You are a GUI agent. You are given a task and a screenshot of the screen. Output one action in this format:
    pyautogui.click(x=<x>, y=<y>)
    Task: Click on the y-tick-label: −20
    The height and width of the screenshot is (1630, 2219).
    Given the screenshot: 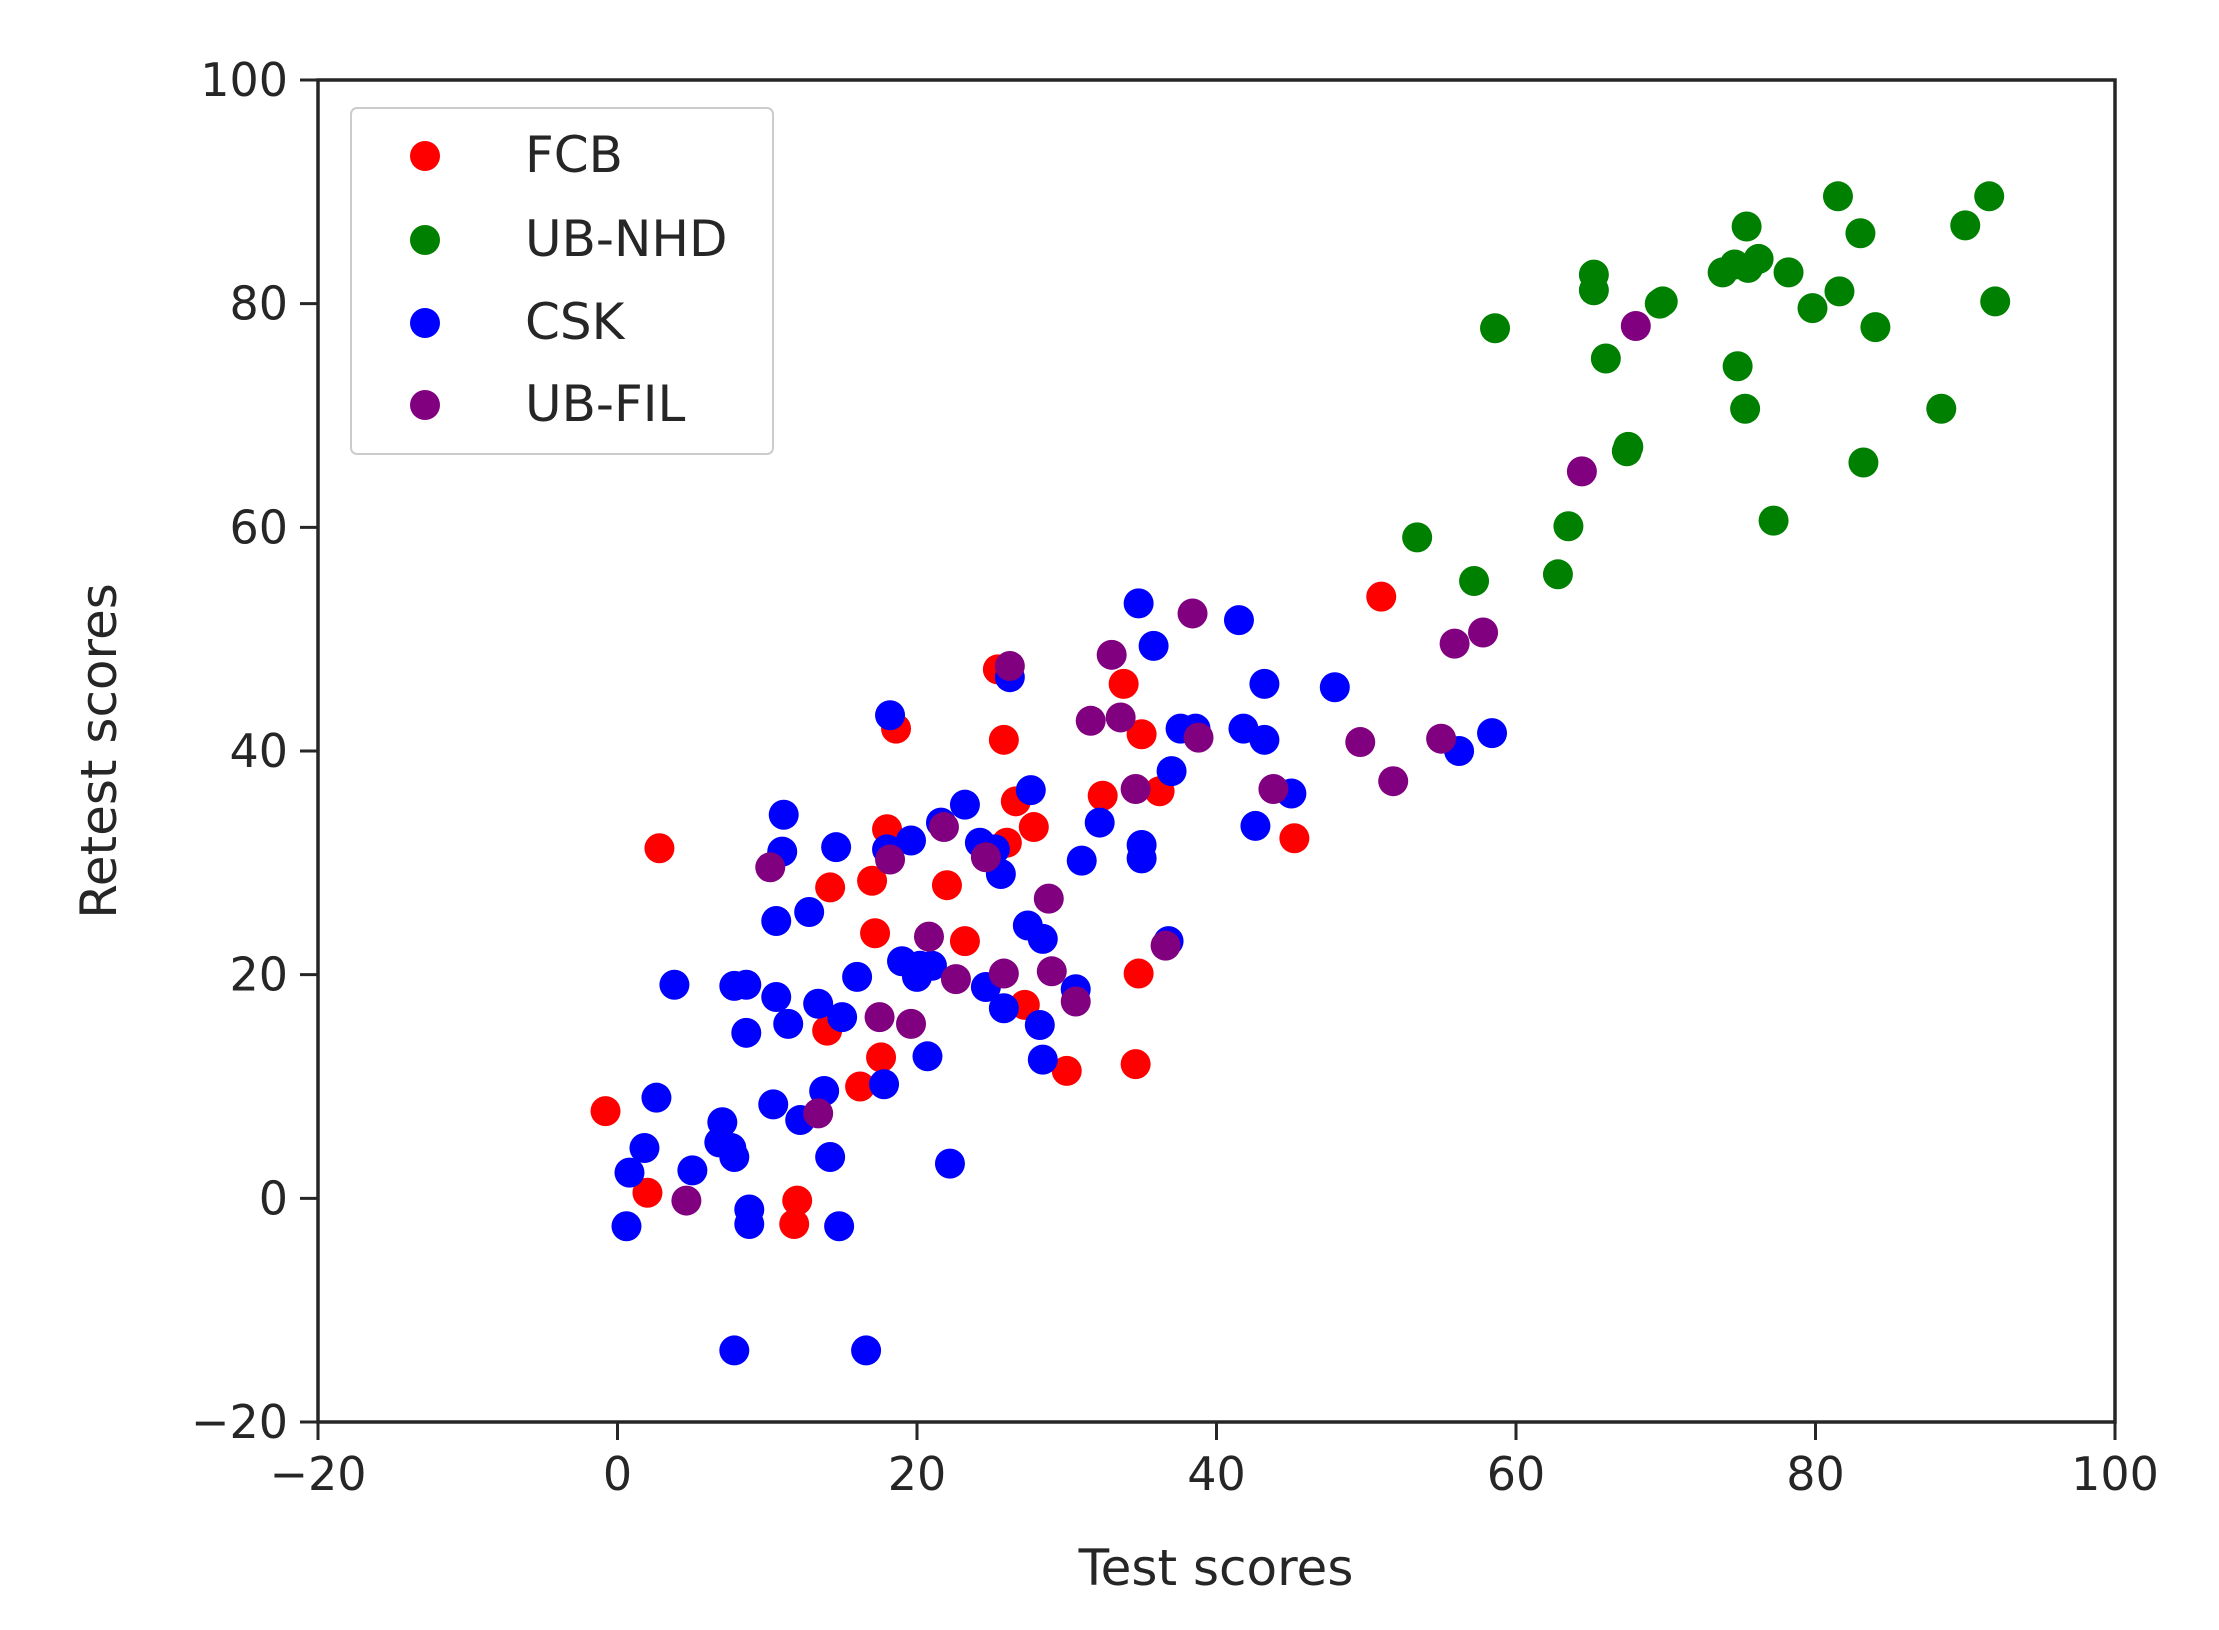 What is the action you would take?
    pyautogui.click(x=239, y=1422)
    